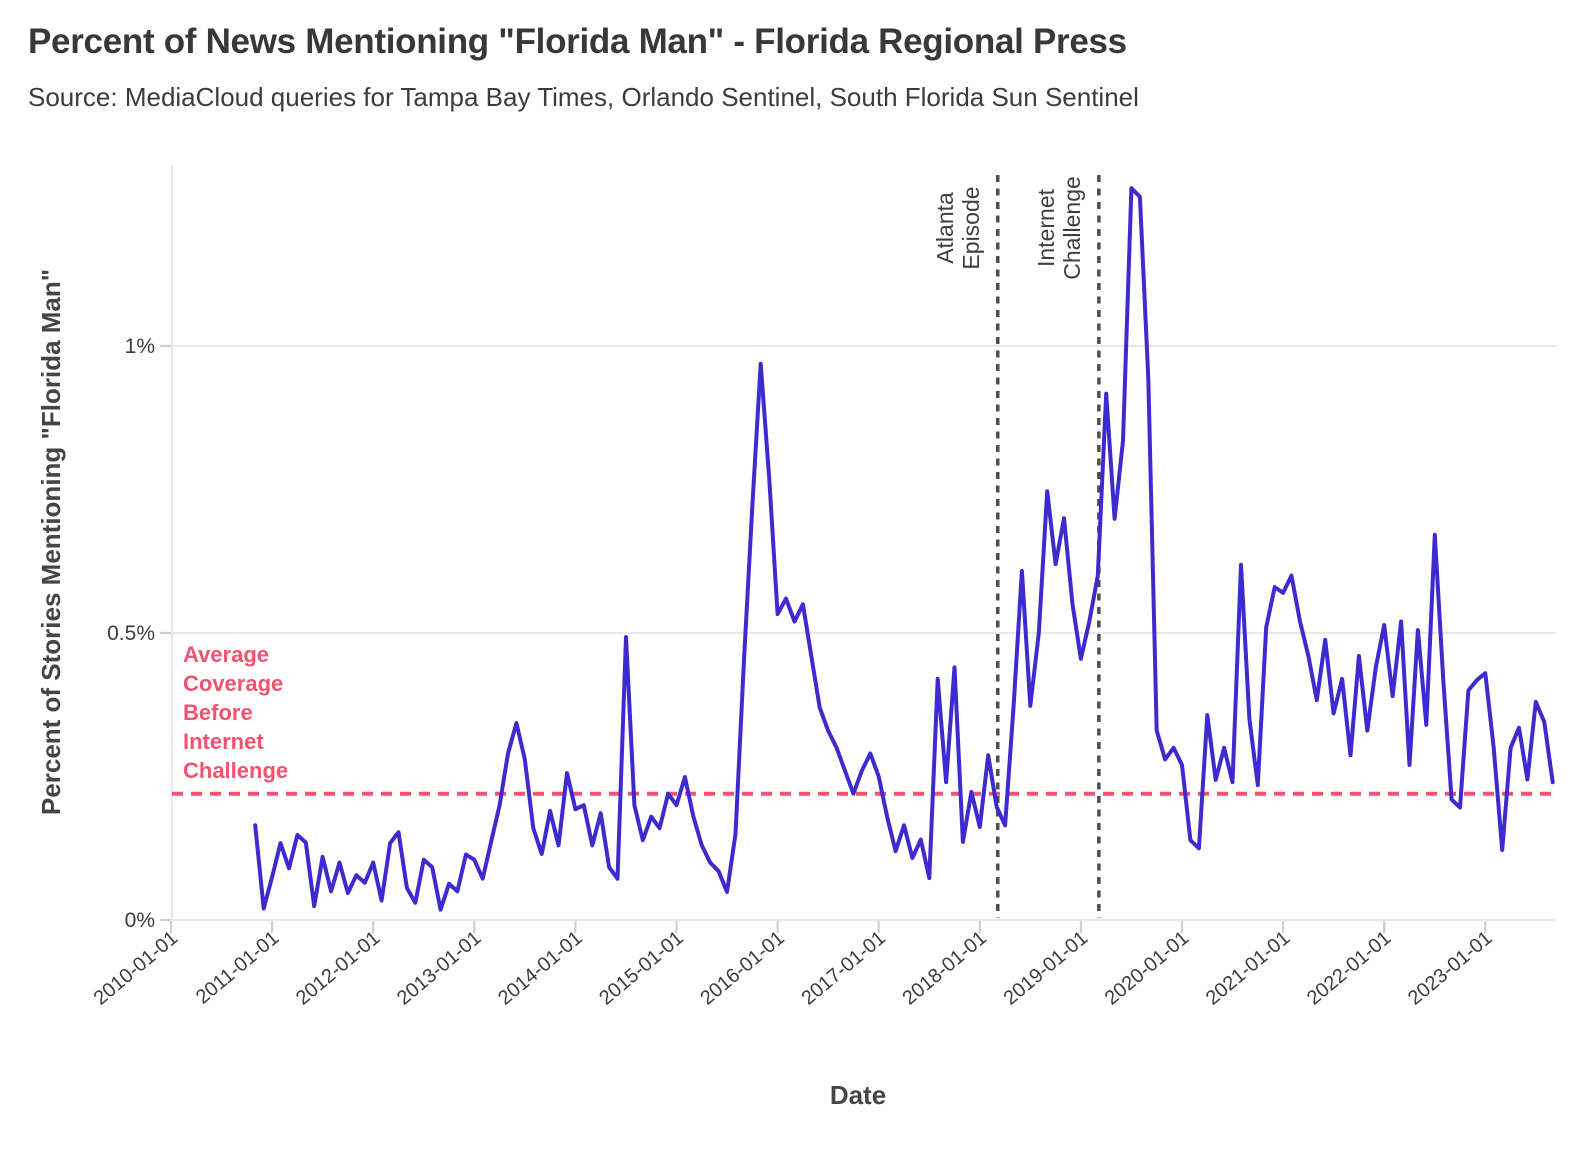 Image resolution: width=1592 pixels, height=1150 pixels. What do you see at coordinates (338, 968) in the screenshot?
I see `x-tick-label: 2012-01-01` at bounding box center [338, 968].